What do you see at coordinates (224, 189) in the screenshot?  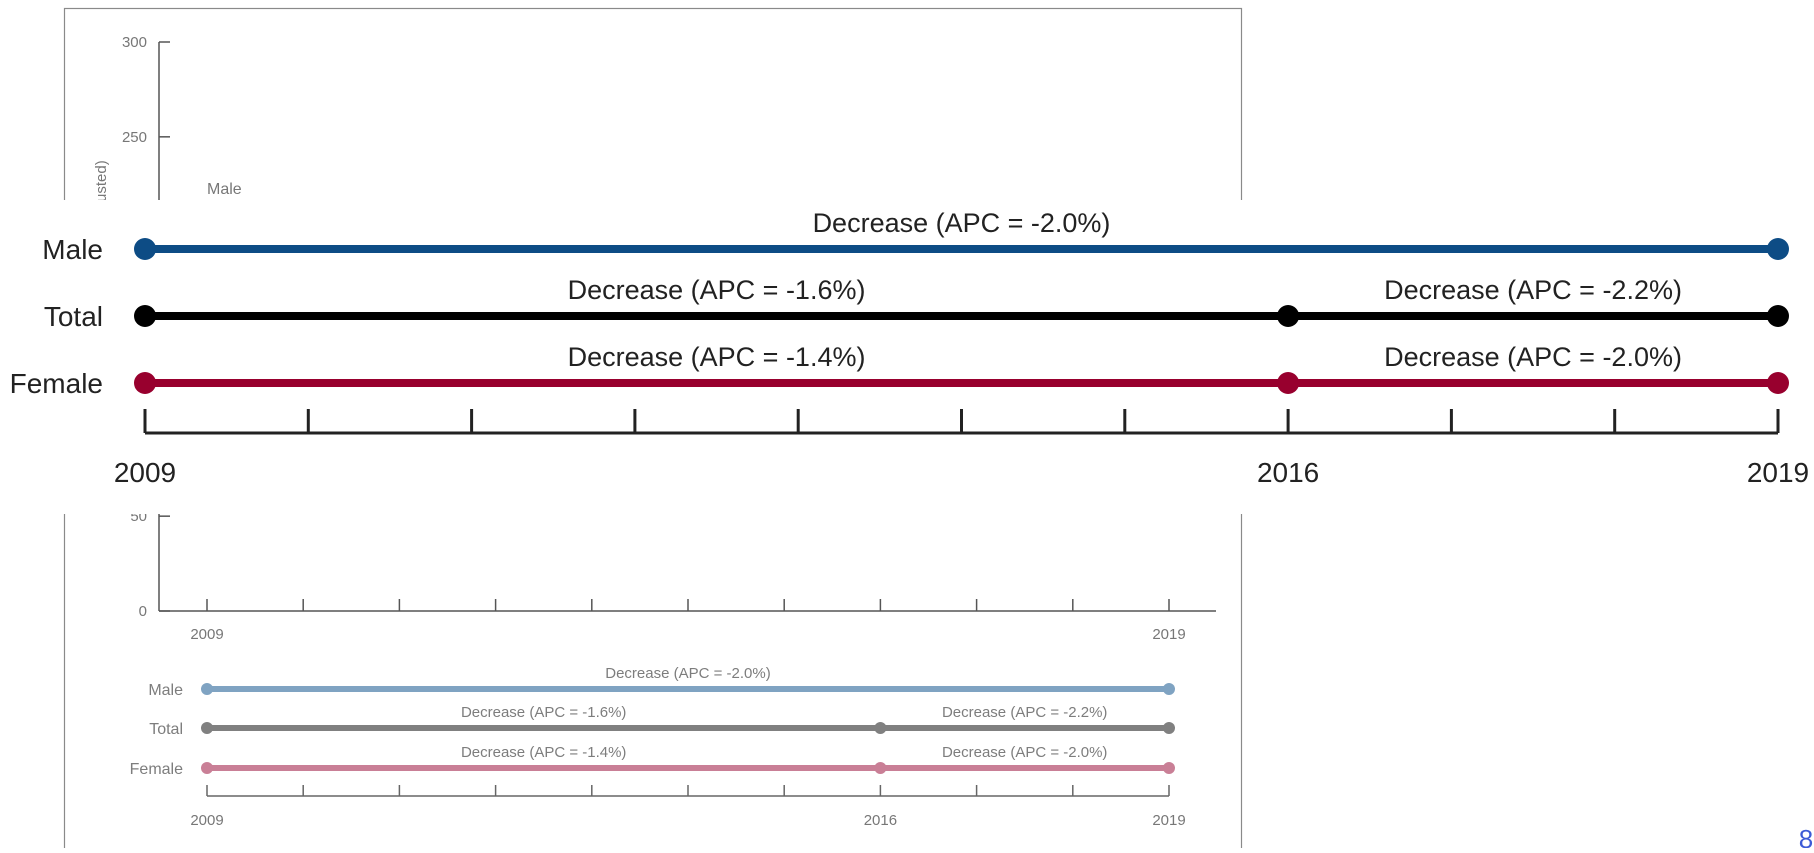 I see `background-series-label: Male` at bounding box center [224, 189].